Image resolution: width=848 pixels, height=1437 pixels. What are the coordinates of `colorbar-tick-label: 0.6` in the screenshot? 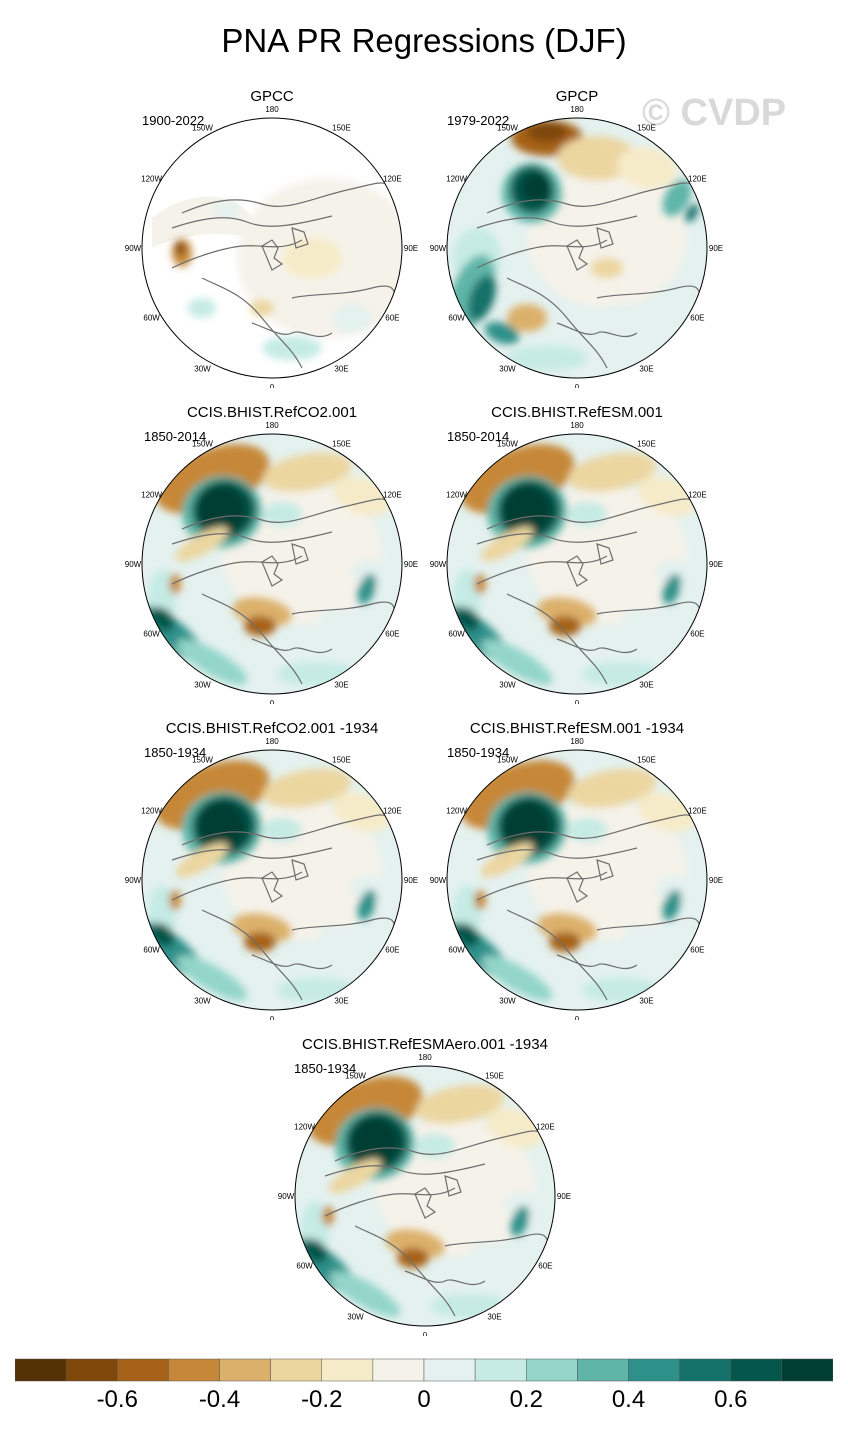 It's located at (731, 1399).